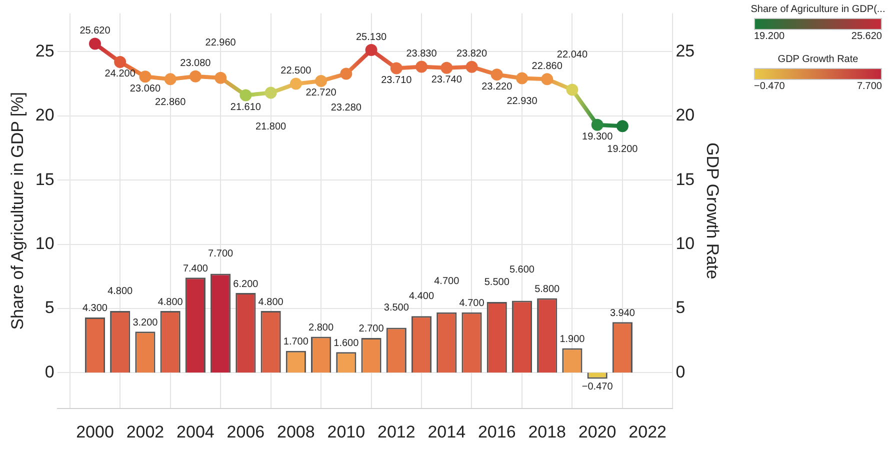 The height and width of the screenshot is (461, 893). Describe the element at coordinates (597, 432) in the screenshot. I see `x-tick-label: 2020` at that location.